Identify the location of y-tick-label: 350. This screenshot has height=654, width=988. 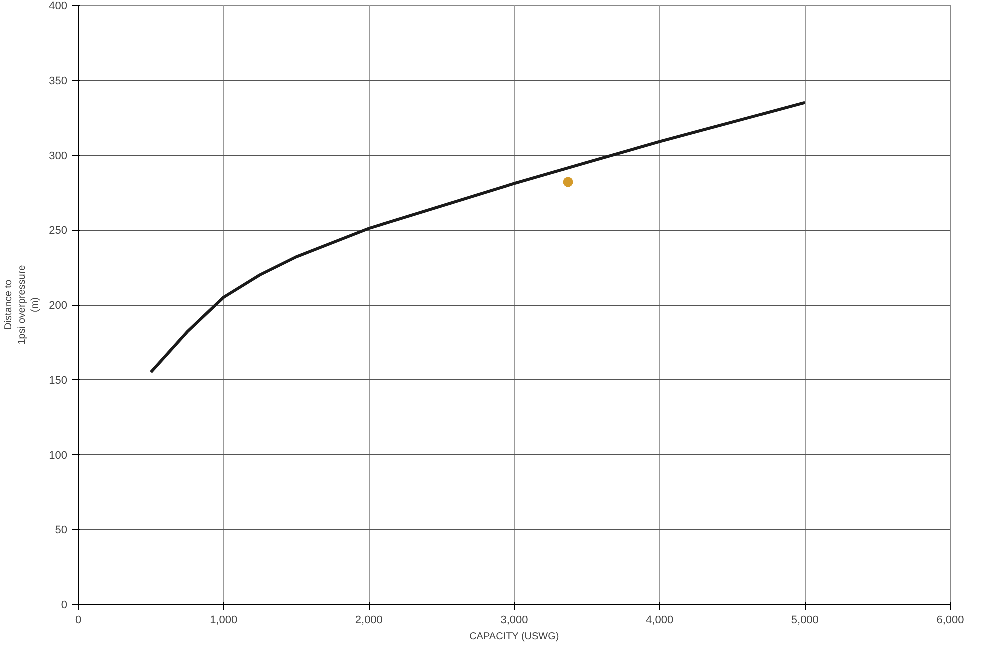
(58, 81).